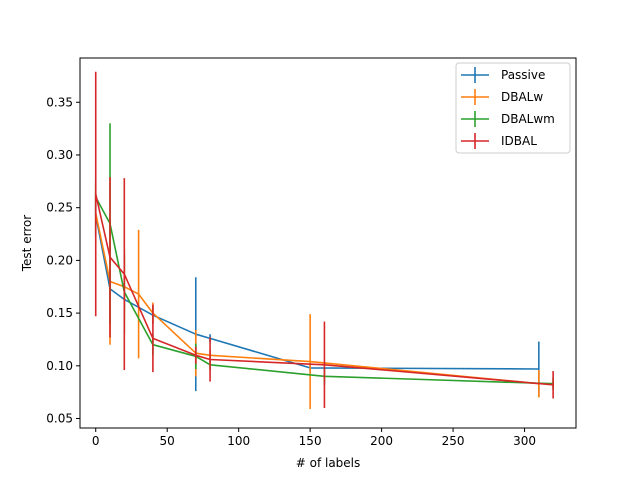 The height and width of the screenshot is (485, 640). I want to click on x-tick-label: 50, so click(167, 441).